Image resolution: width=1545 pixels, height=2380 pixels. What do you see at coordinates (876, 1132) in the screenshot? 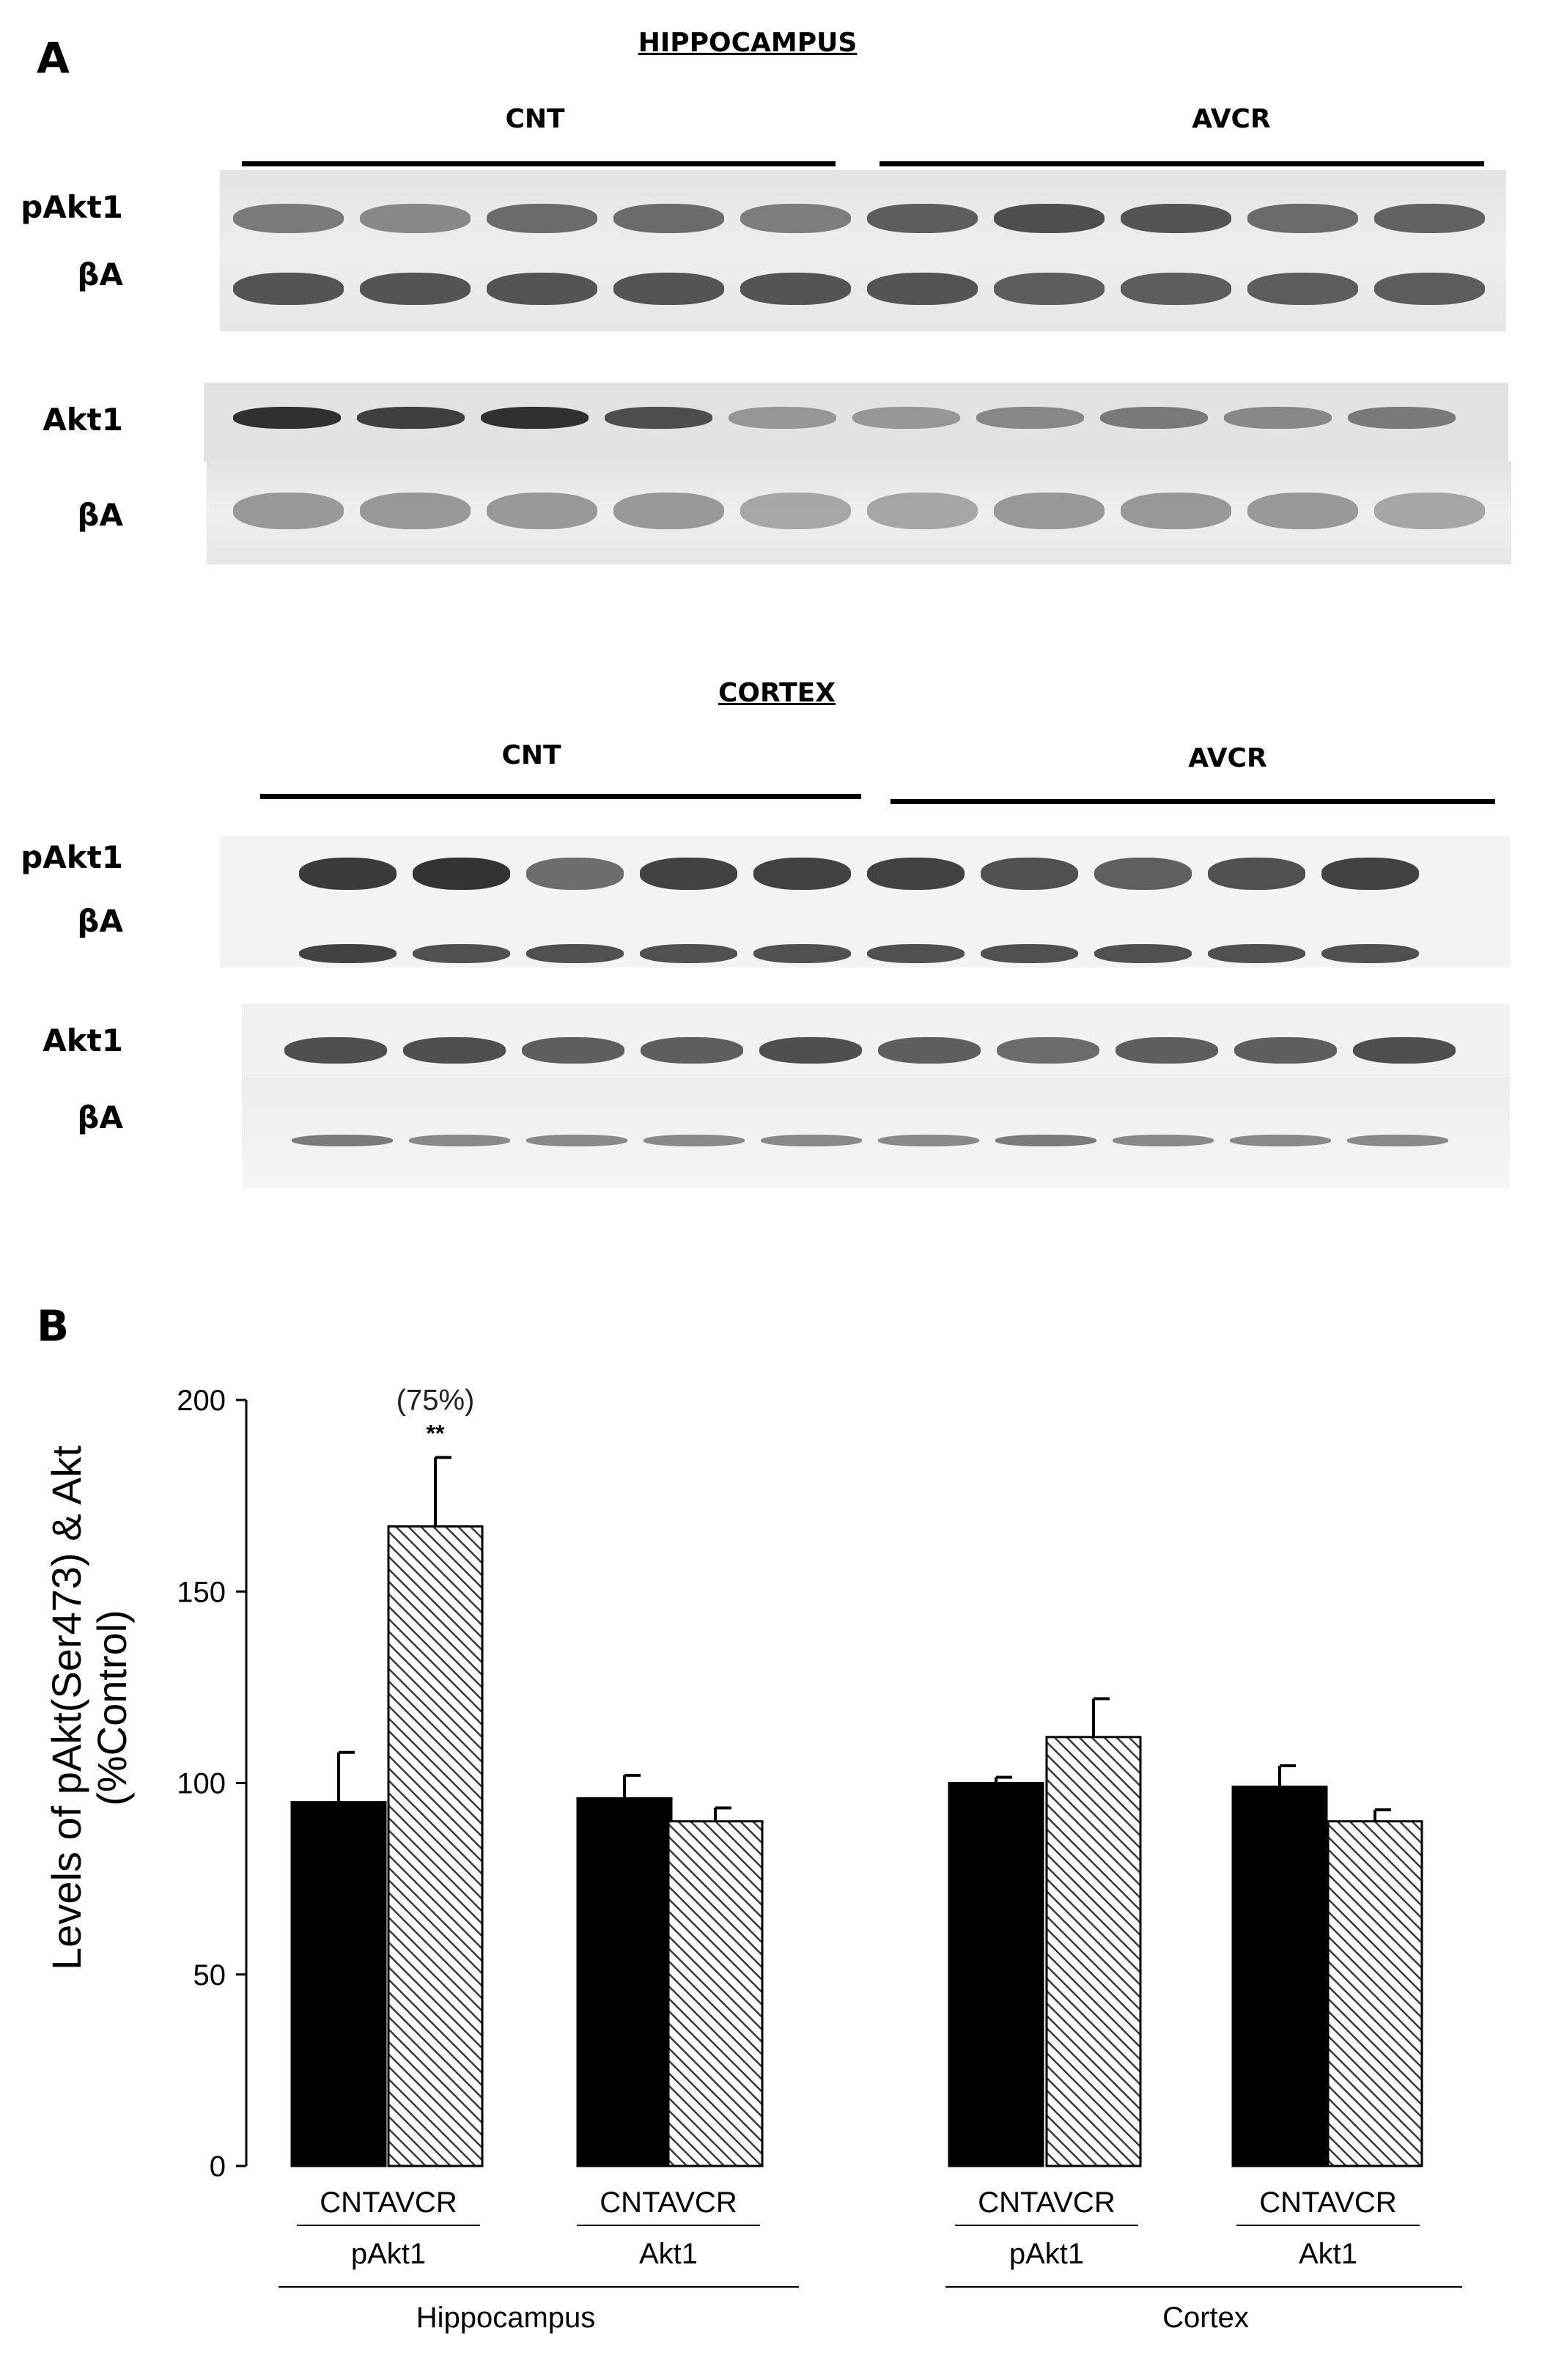
I see `blot-strip` at bounding box center [876, 1132].